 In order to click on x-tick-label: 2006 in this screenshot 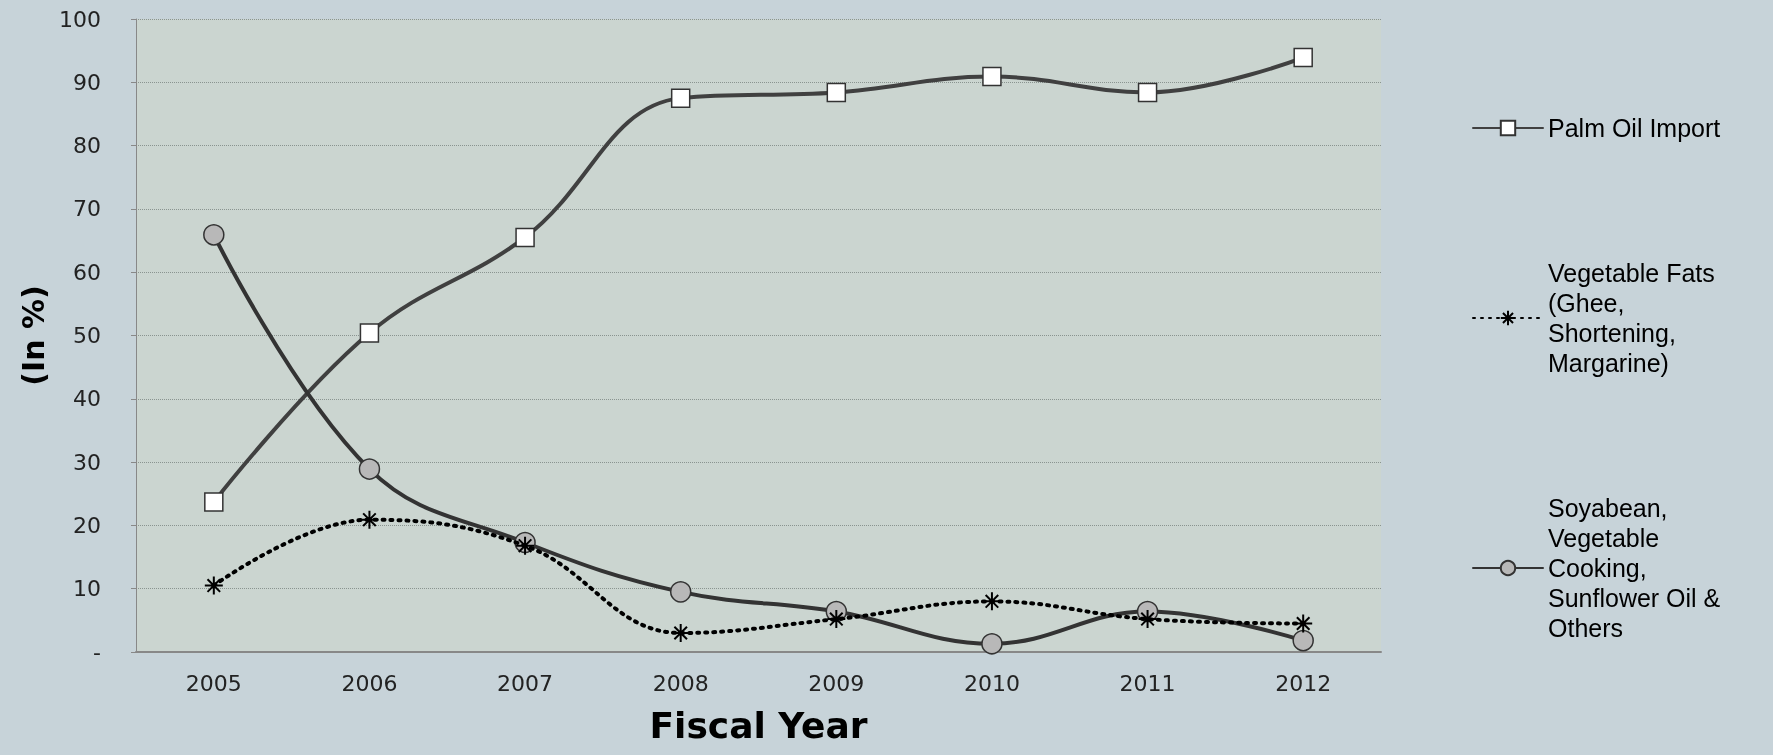, I will do `click(369, 683)`.